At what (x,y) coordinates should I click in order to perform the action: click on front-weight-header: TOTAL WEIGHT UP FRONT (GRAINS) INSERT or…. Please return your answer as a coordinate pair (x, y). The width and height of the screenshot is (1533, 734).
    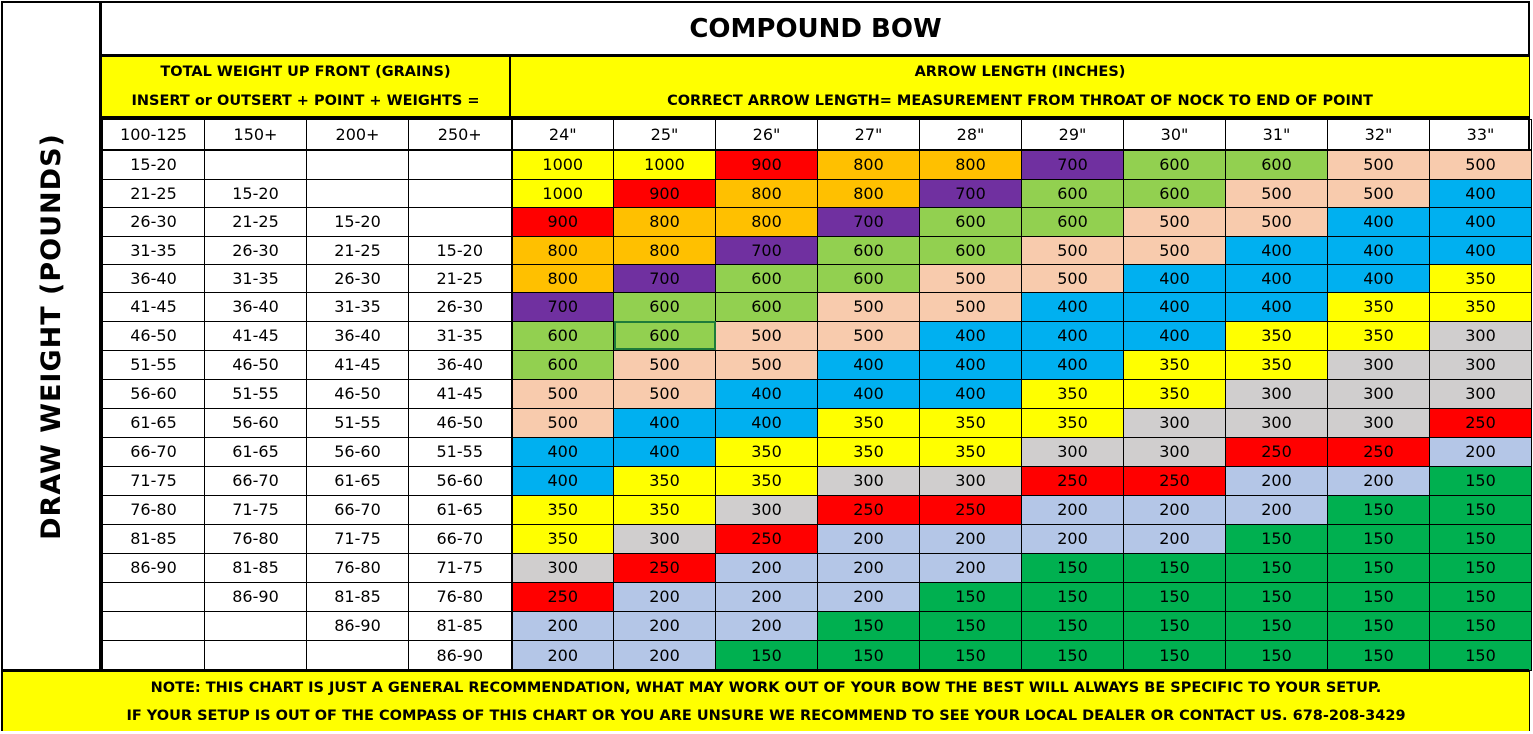
    Looking at the image, I should click on (306, 88).